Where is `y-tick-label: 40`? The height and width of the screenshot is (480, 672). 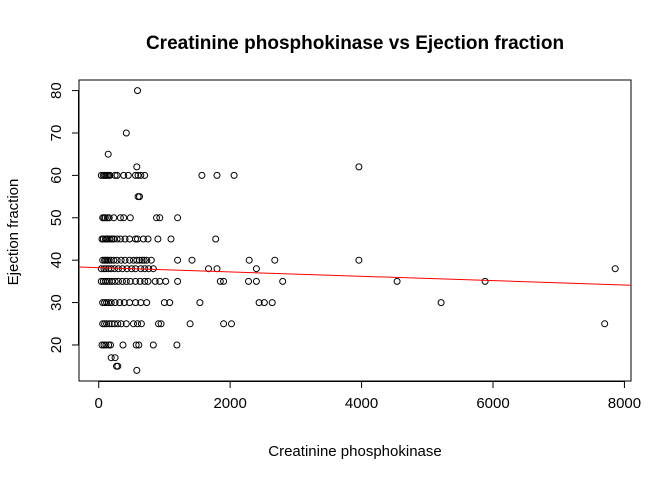 y-tick-label: 40 is located at coordinates (56, 260).